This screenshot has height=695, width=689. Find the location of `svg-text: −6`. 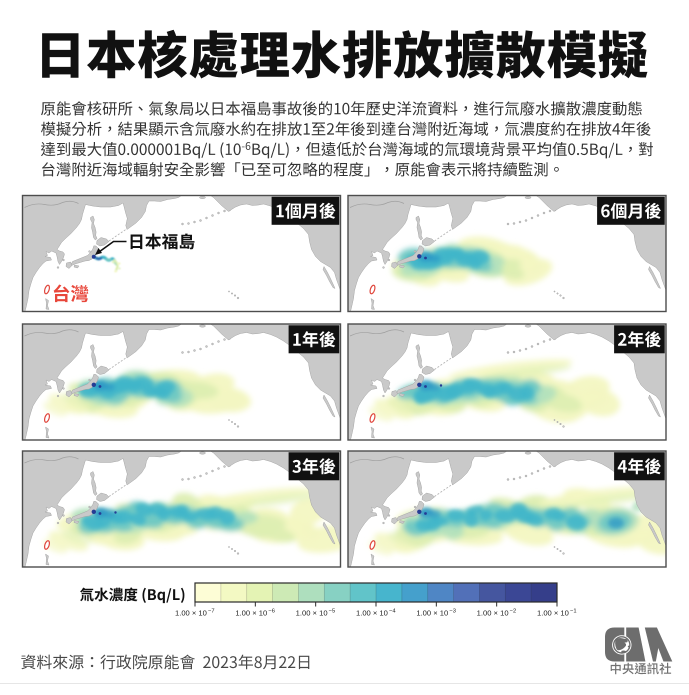

svg-text: −6 is located at coordinates (271, 612).